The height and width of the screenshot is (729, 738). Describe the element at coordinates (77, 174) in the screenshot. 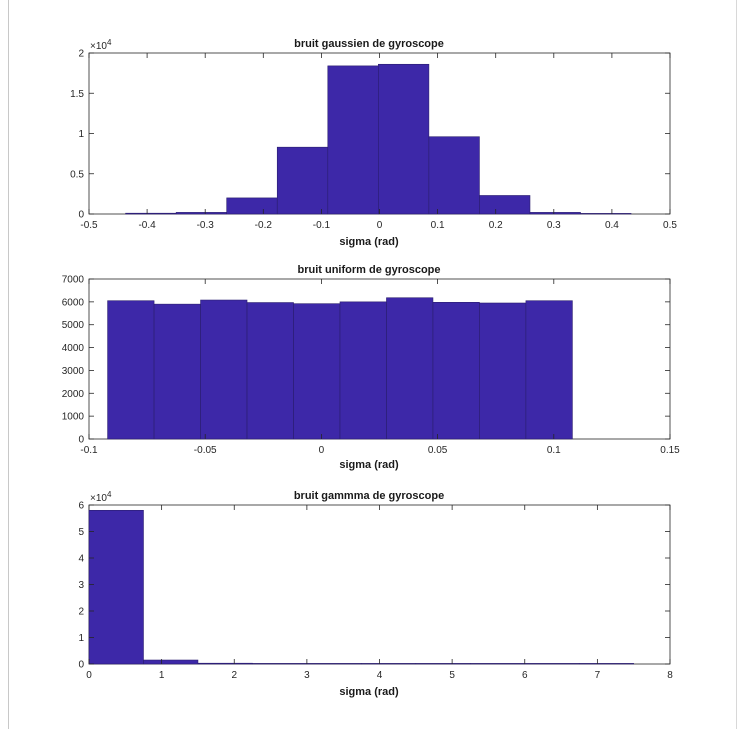

I see `y-tick-label: 0.5` at that location.